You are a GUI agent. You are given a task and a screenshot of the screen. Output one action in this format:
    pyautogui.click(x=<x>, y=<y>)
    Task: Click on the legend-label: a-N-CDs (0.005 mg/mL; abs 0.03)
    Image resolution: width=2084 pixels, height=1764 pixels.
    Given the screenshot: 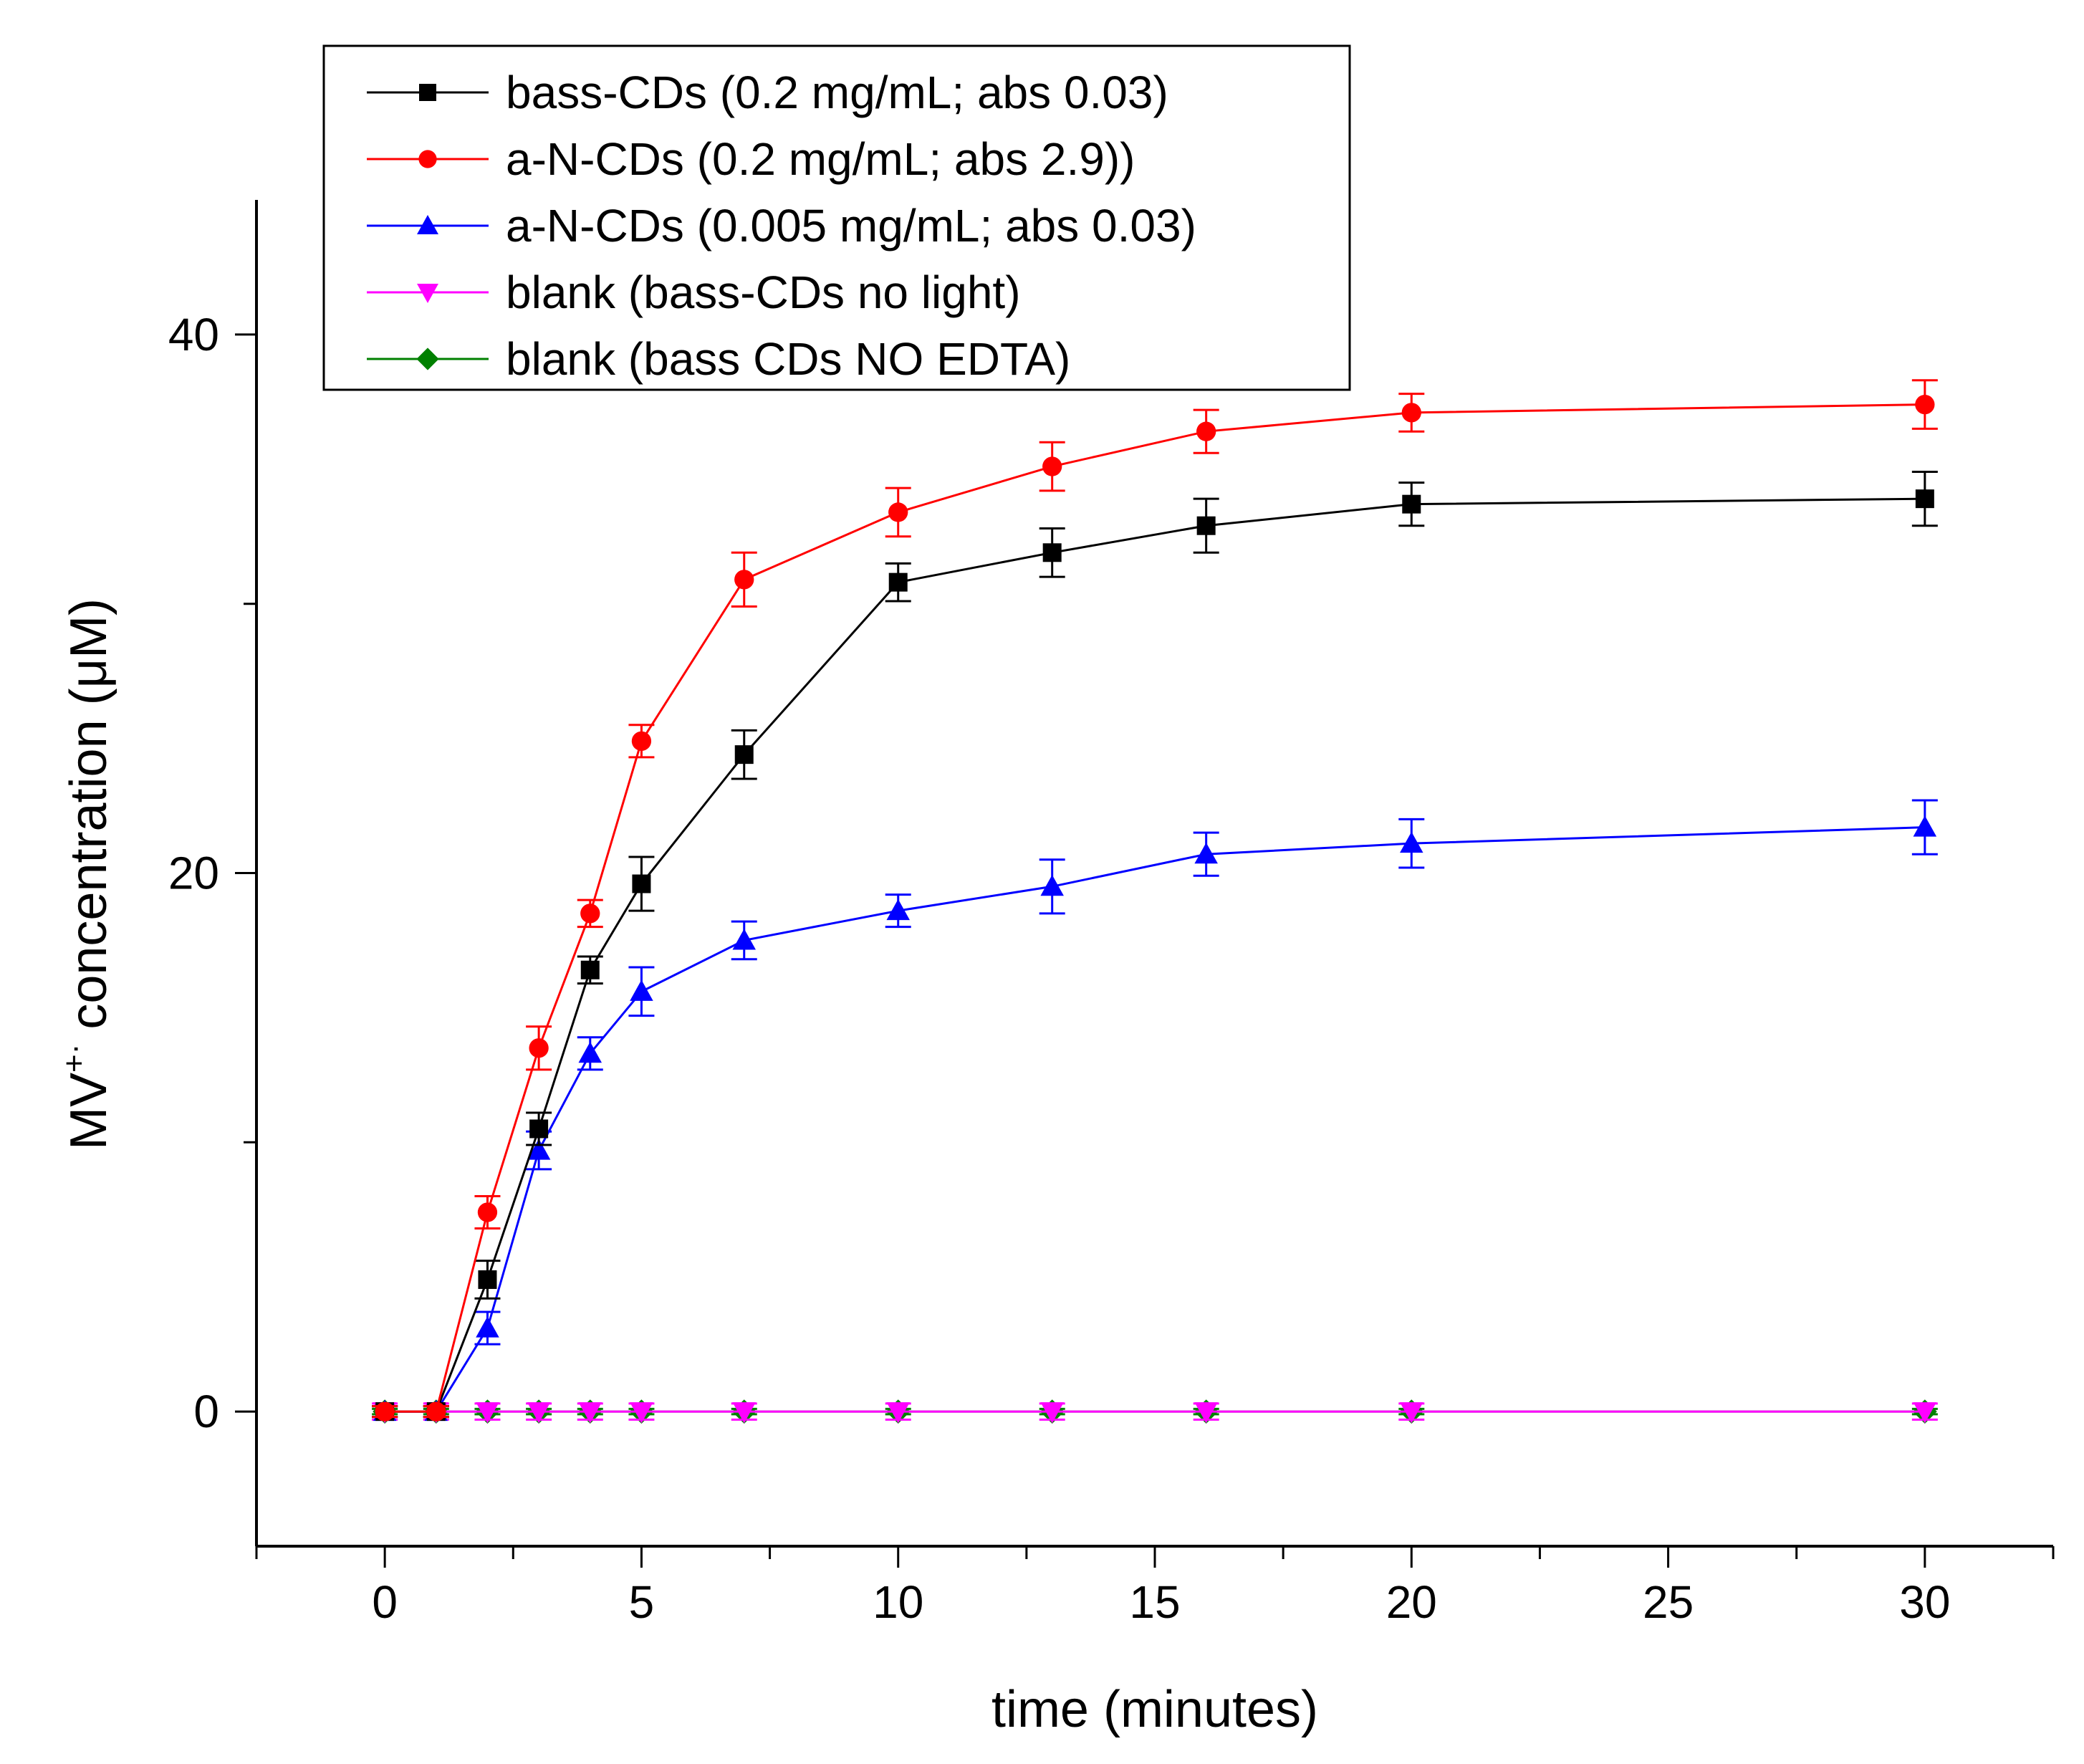 What is the action you would take?
    pyautogui.click(x=851, y=225)
    